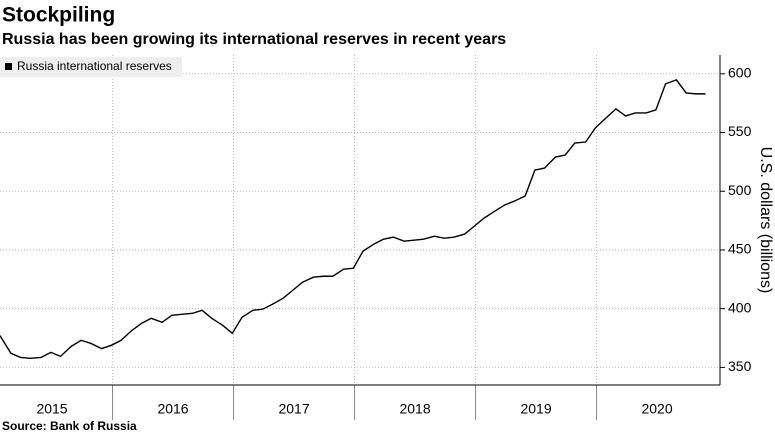 The image size is (775, 440). What do you see at coordinates (414, 409) in the screenshot?
I see `x-tick-label: 2018` at bounding box center [414, 409].